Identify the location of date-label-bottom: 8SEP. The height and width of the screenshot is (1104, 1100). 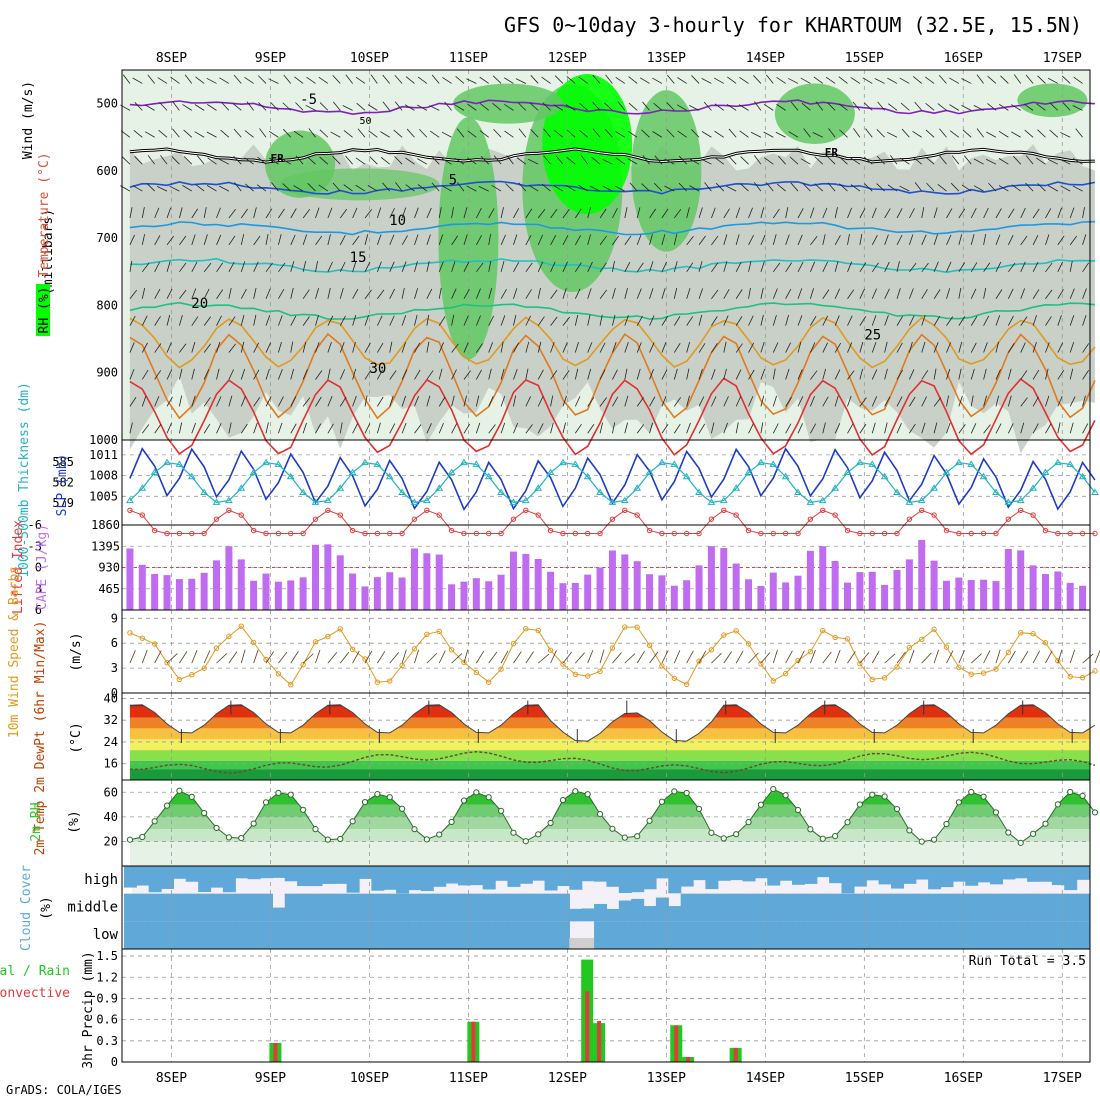
(171, 1078).